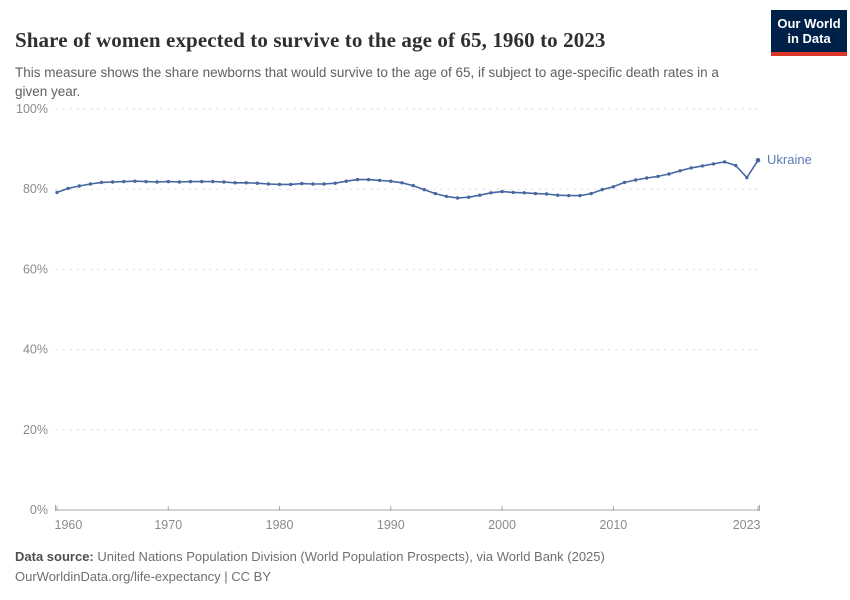 The image size is (850, 600). What do you see at coordinates (408, 519) in the screenshot?
I see `x-axis: 1960 1970 1980 1990 2000 2010 2023` at bounding box center [408, 519].